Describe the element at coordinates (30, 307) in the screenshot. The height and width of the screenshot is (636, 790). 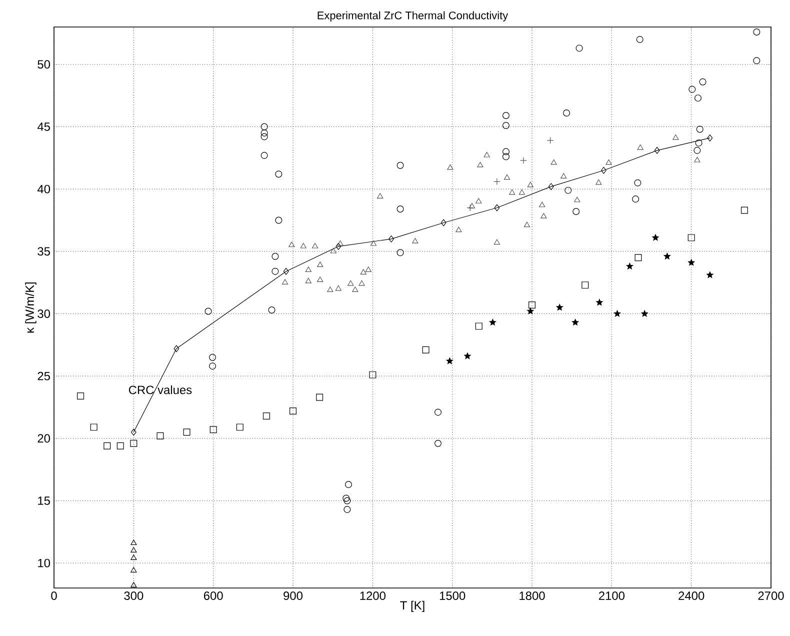
I see `y-axis-title: κ [W/m/K]` at that location.